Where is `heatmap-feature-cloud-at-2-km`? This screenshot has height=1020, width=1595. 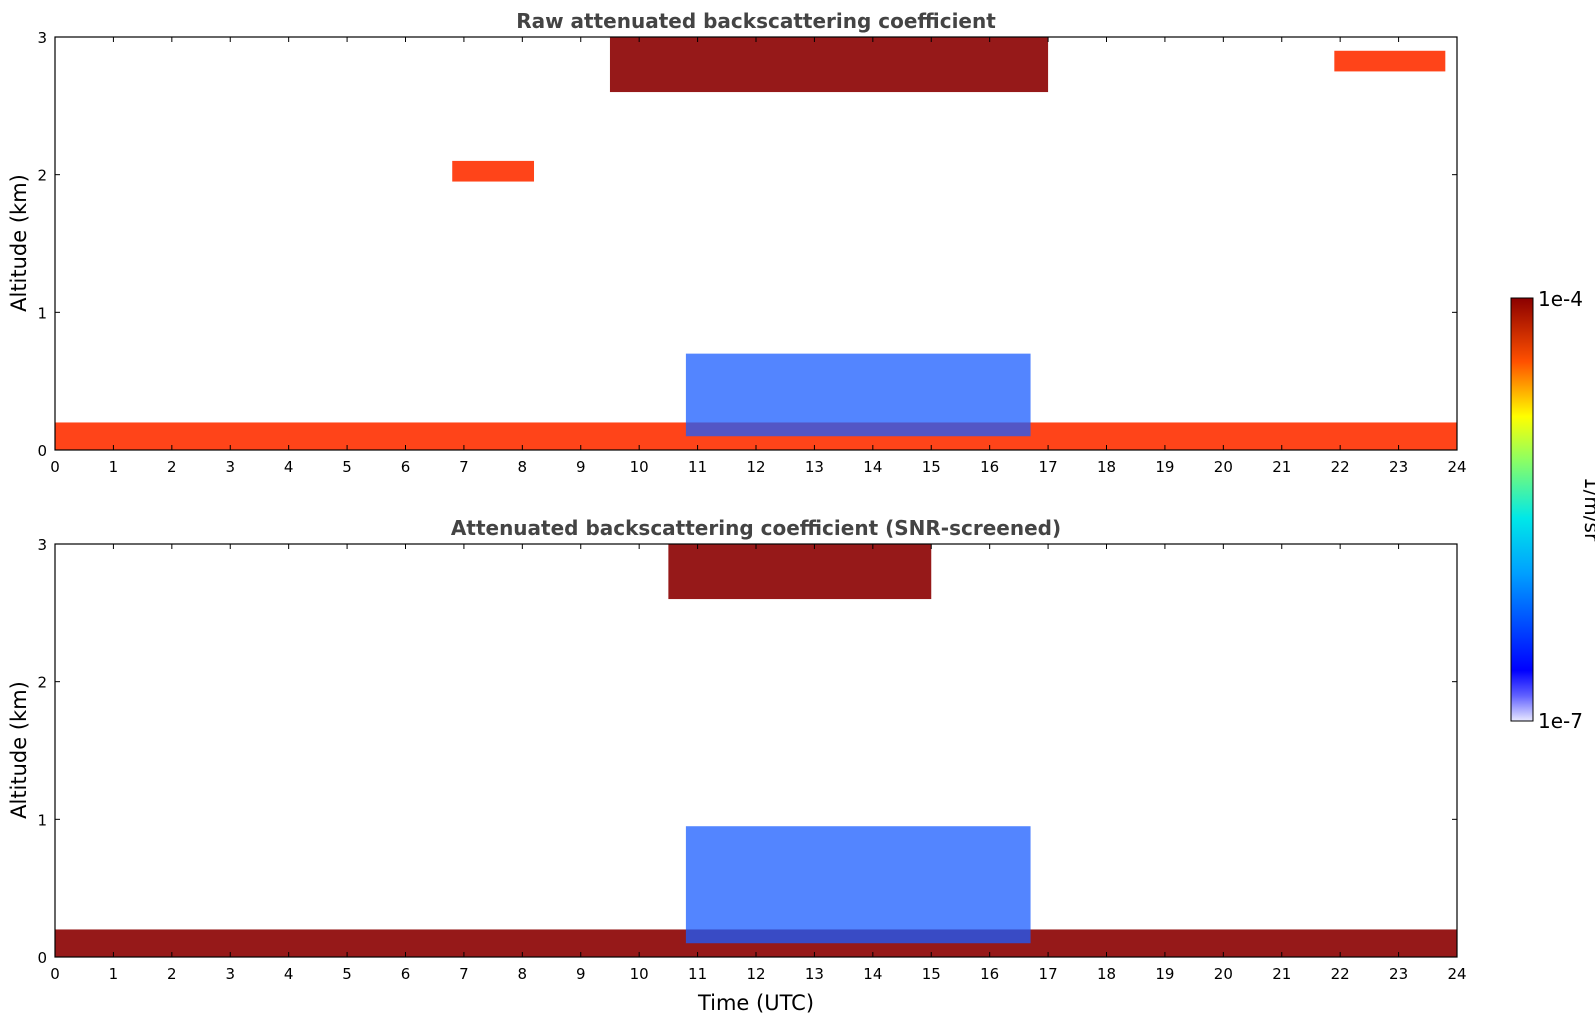
heatmap-feature-cloud-at-2-km is located at coordinates (493, 171).